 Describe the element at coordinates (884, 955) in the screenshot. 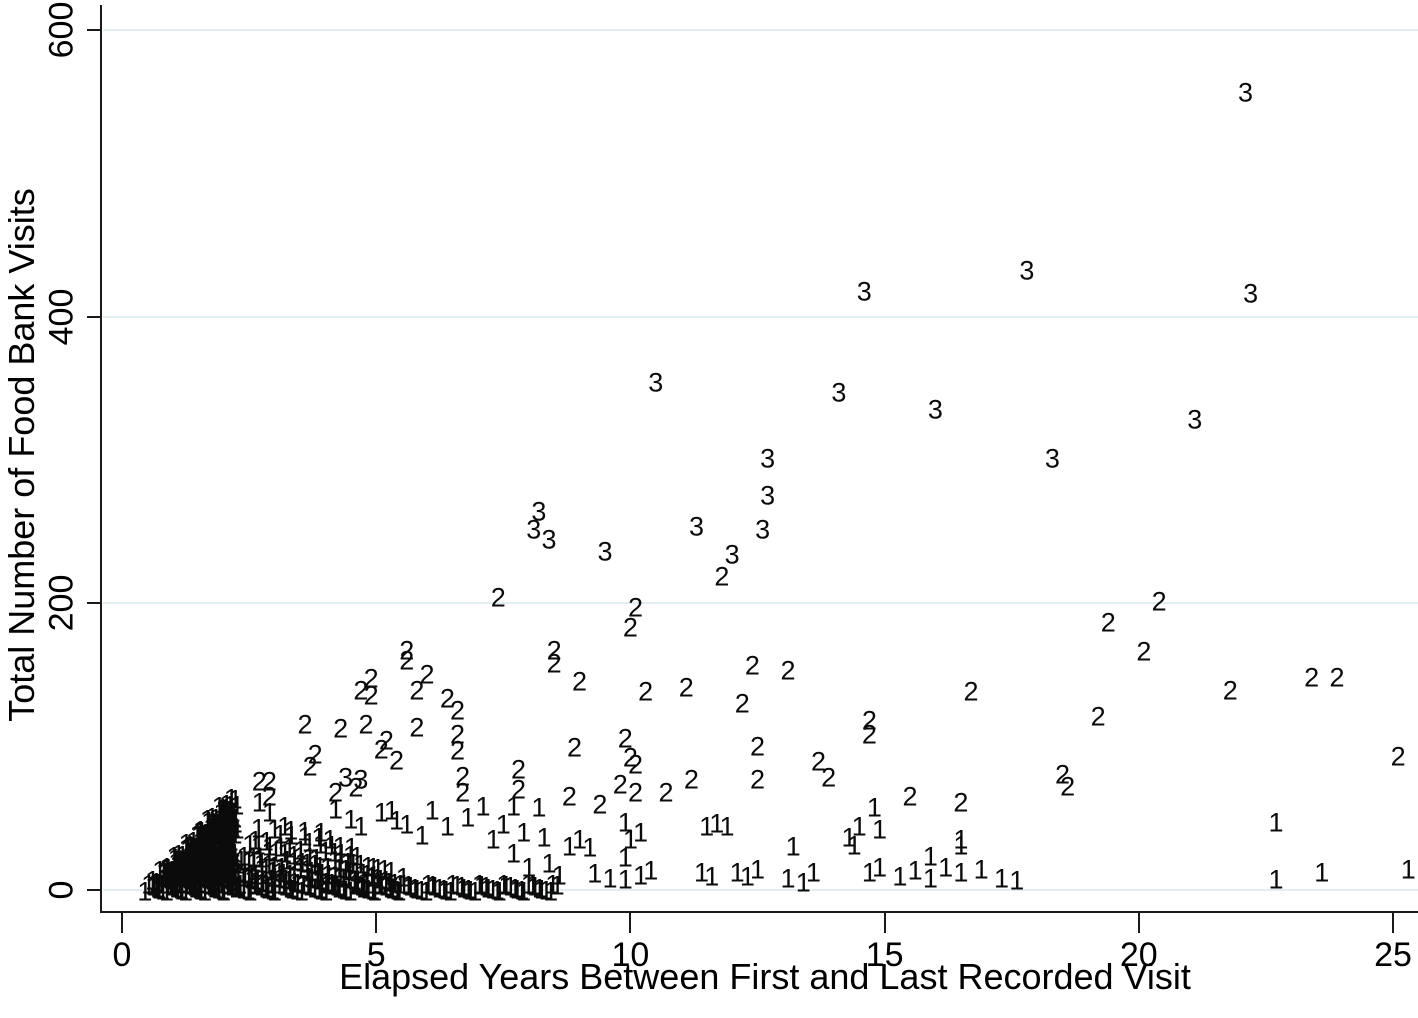

I see `x-tick-label-15: 15` at that location.